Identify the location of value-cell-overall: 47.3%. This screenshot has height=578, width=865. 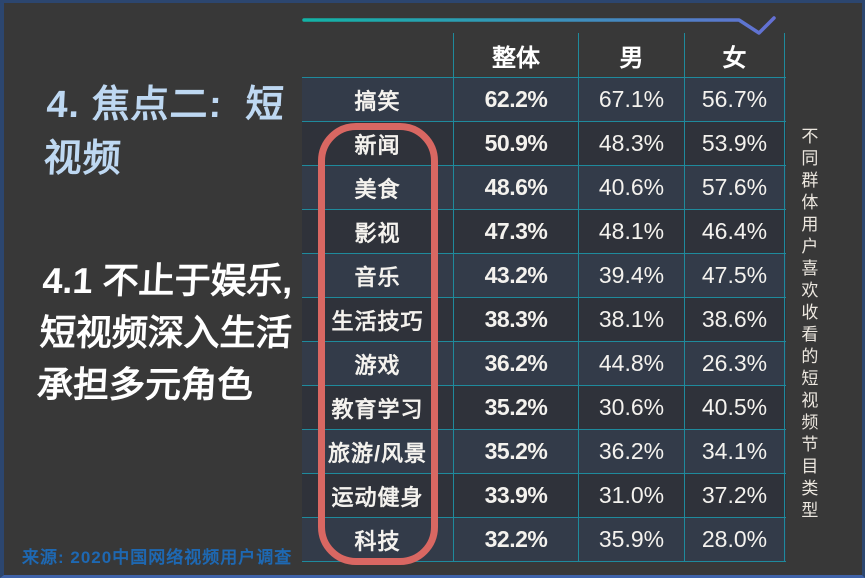
(516, 231).